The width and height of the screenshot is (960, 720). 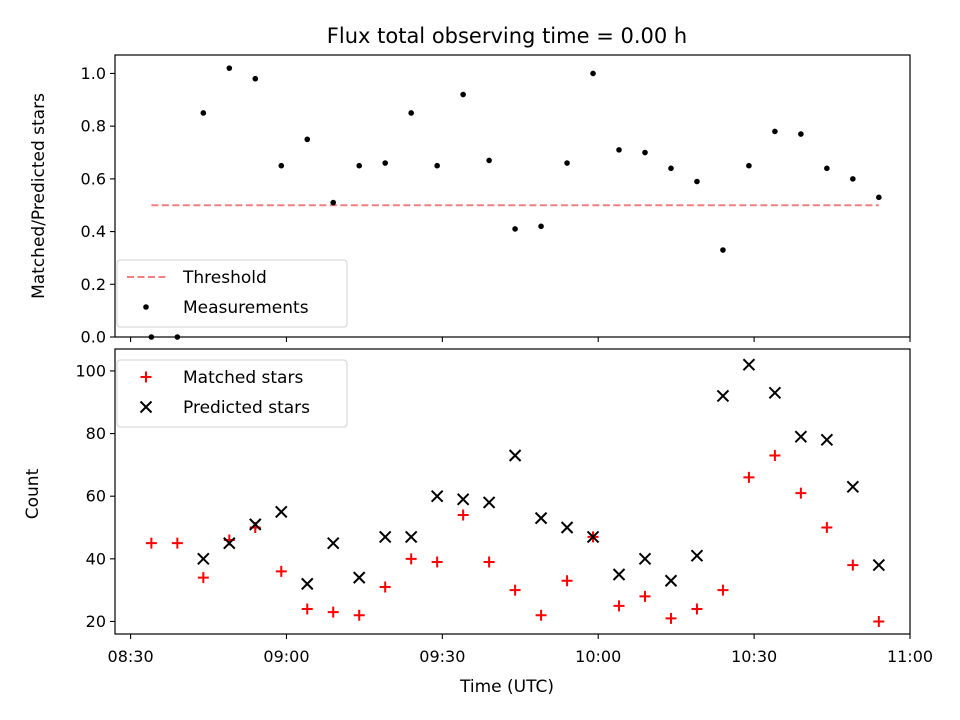 I want to click on x-tick-label: 10:00, so click(x=598, y=656).